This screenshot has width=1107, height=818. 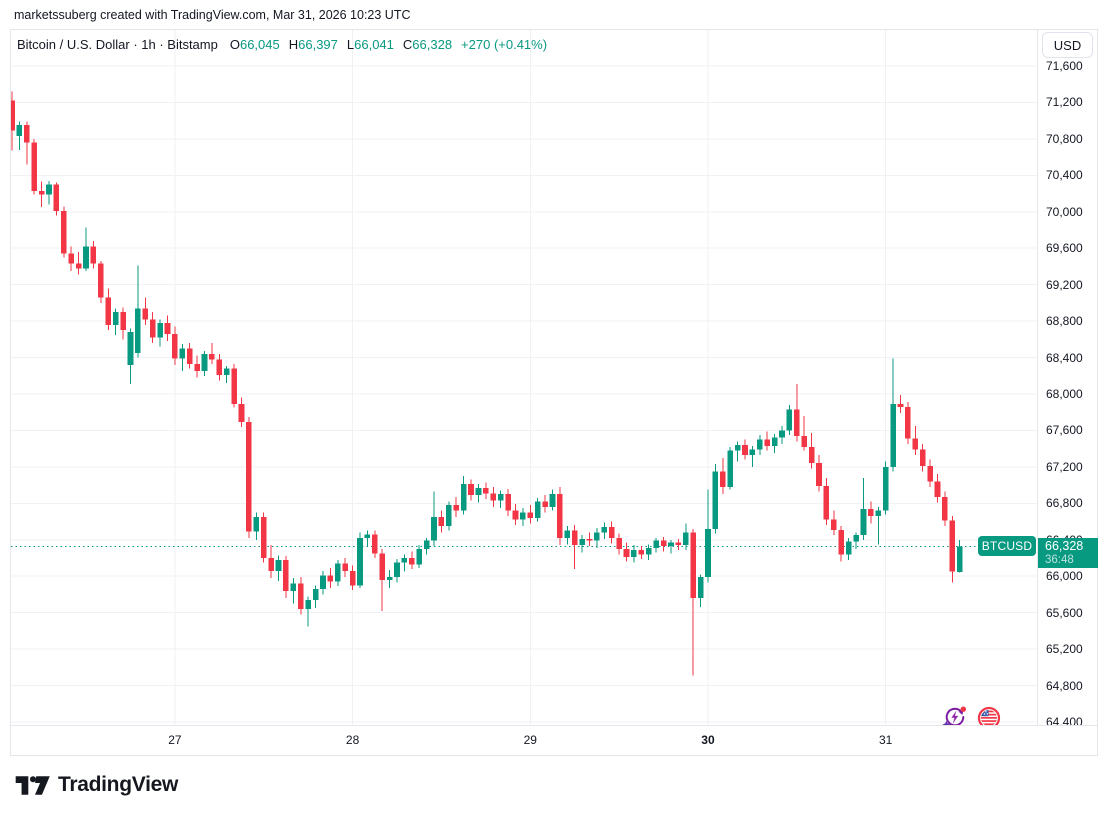 I want to click on price-tick-label: 70,000, so click(x=1064, y=211).